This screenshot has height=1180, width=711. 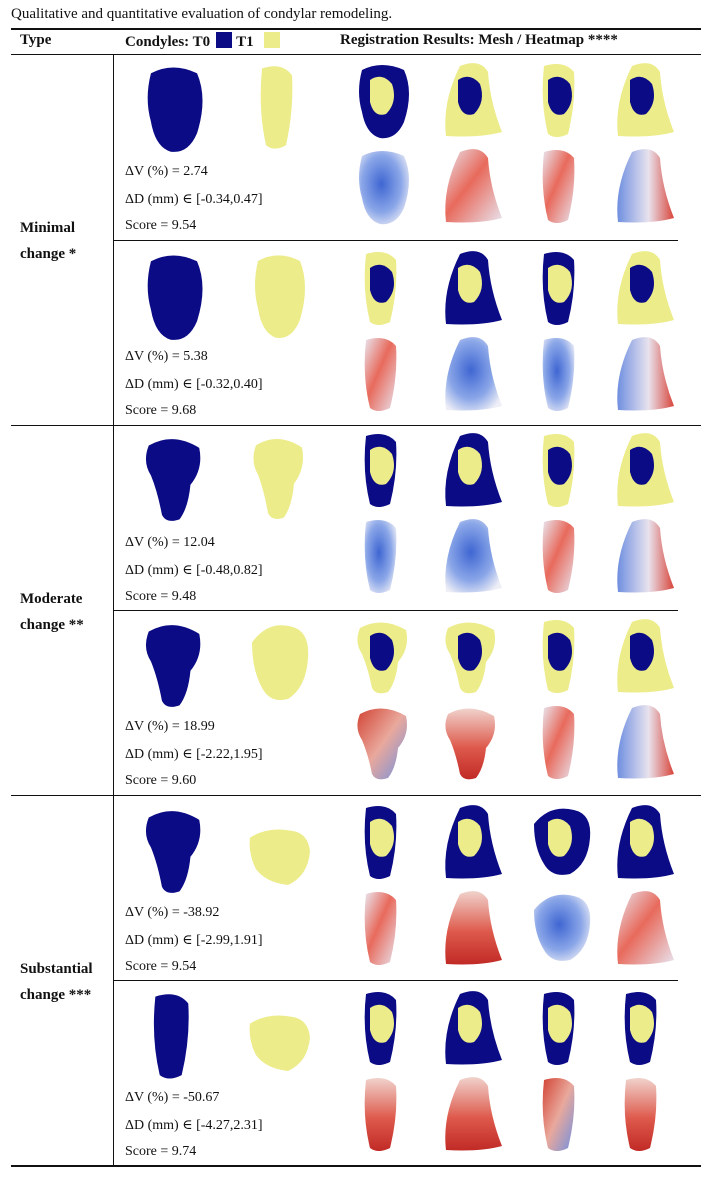 What do you see at coordinates (56, 969) in the screenshot?
I see `group-label-line1: Substantial` at bounding box center [56, 969].